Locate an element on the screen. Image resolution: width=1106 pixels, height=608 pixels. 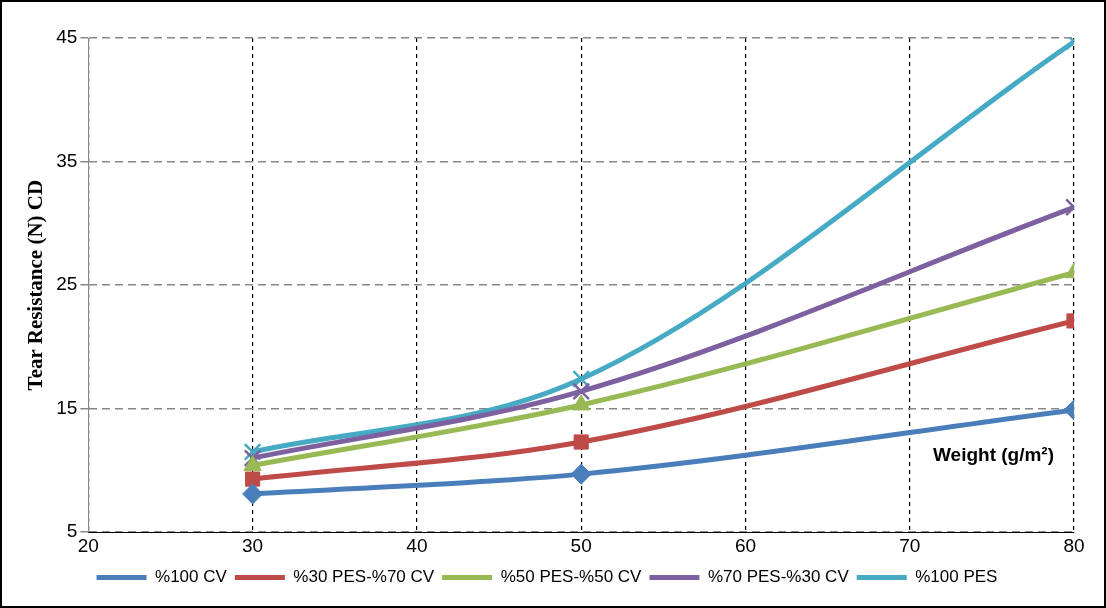
x-axis-title: Weight (g/m²) is located at coordinates (993, 454).